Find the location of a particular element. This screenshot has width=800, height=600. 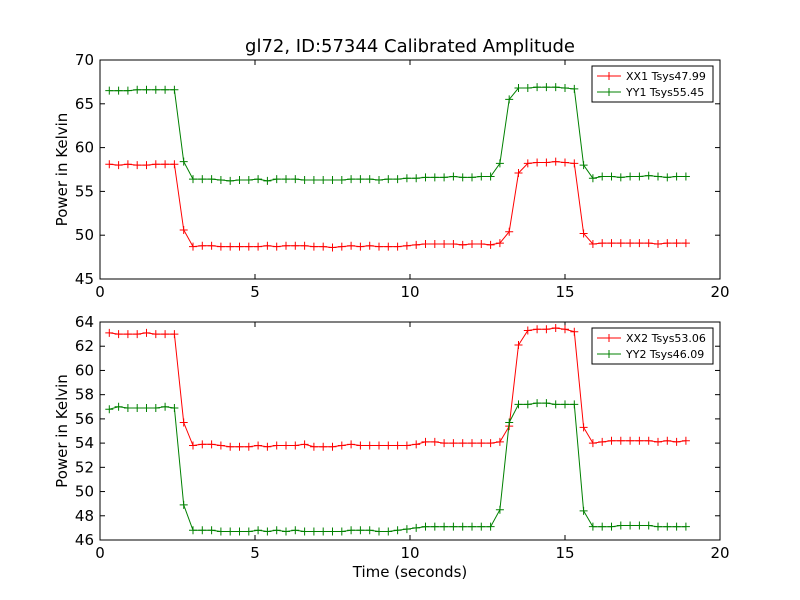

x-tick-label: 0 is located at coordinates (100, 553).